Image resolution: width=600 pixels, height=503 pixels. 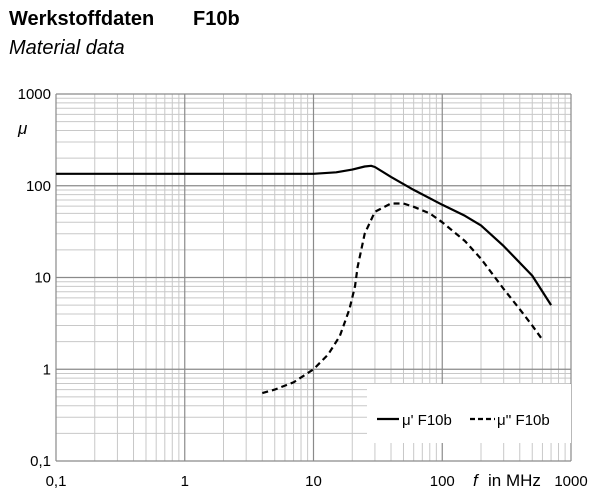 What do you see at coordinates (442, 481) in the screenshot?
I see `x-tick-label: 100` at bounding box center [442, 481].